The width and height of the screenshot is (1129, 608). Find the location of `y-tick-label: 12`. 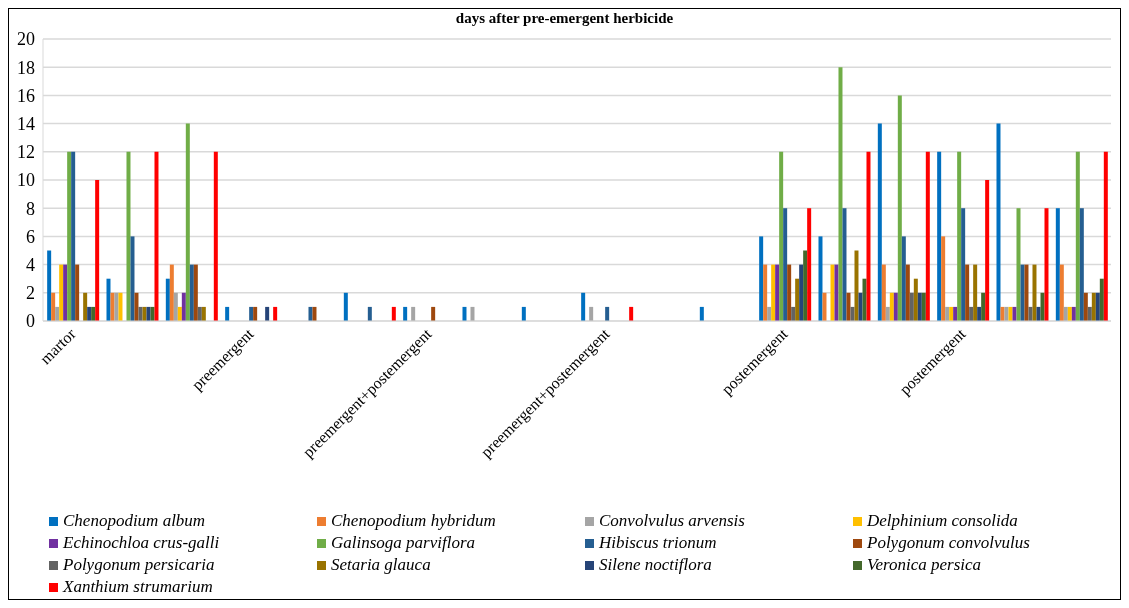

y-tick-label: 12 is located at coordinates (26, 152).